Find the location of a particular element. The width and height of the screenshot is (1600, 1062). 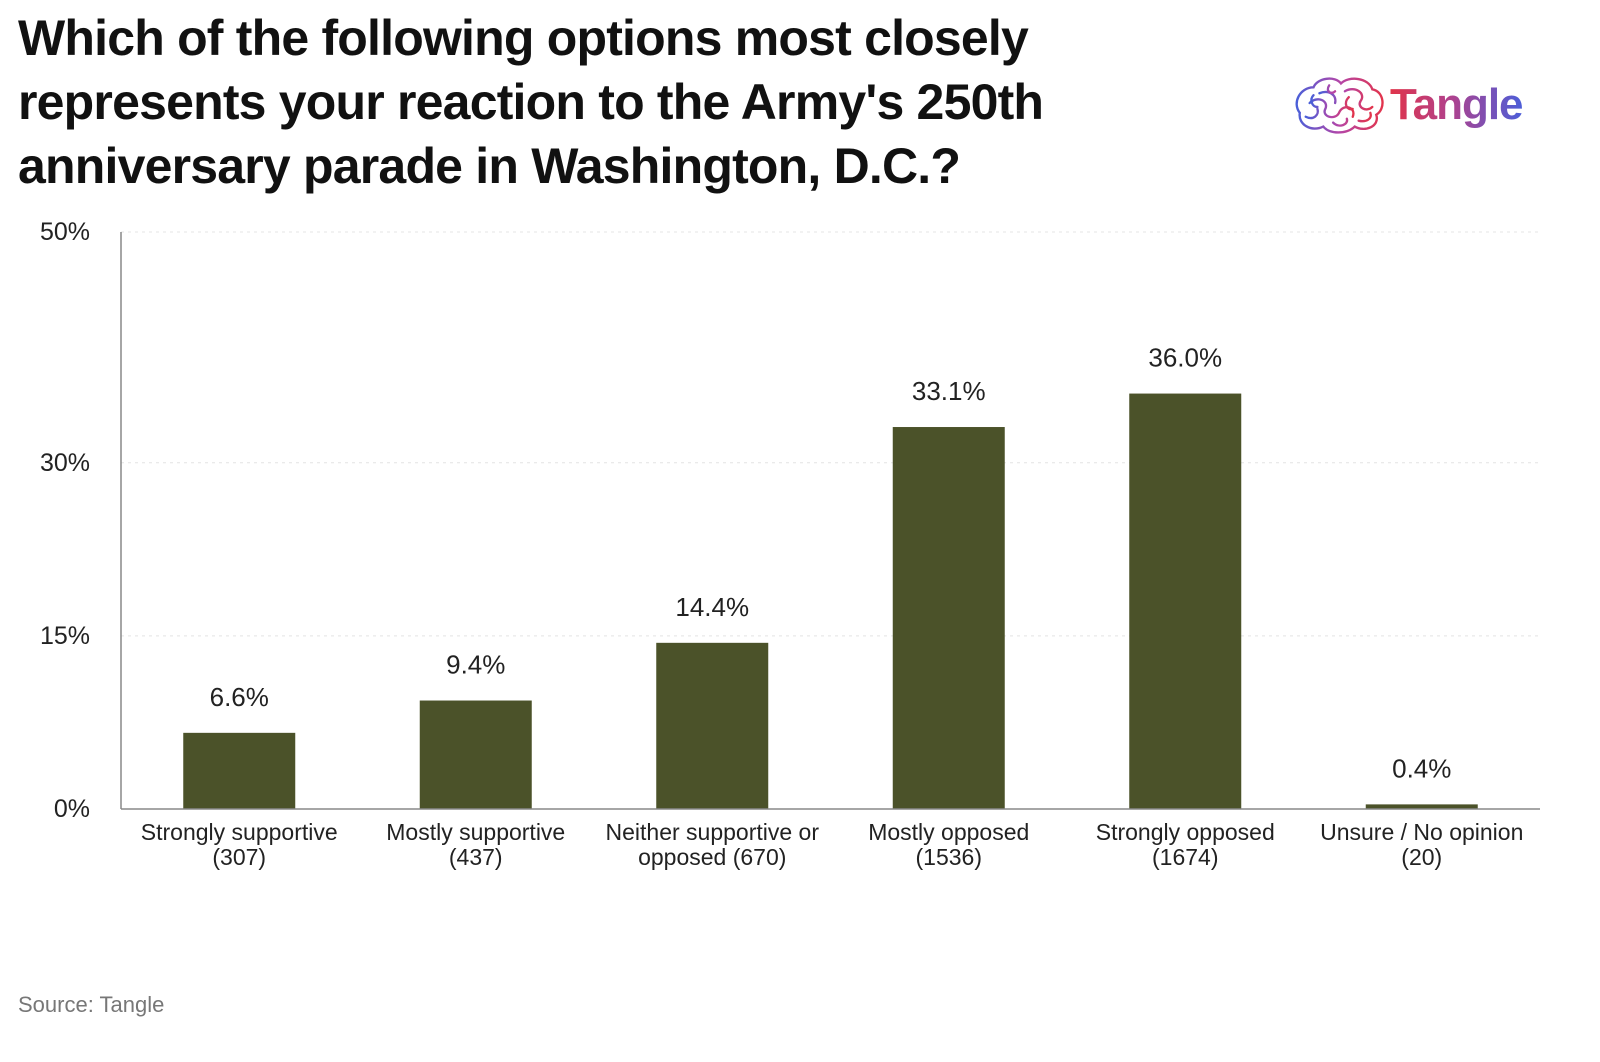

category-label: Strongly supportive is located at coordinates (239, 832).